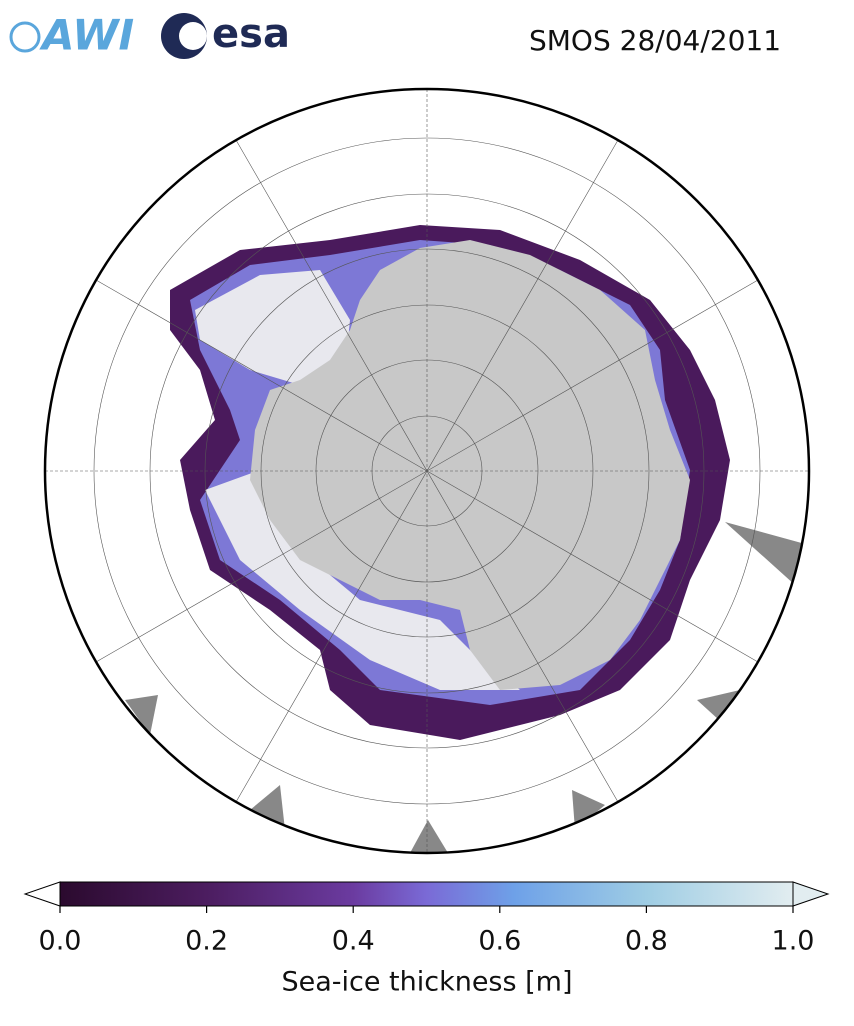 The image size is (854, 1026). Describe the element at coordinates (60, 941) in the screenshot. I see `colorbar-tick-label: 0.0` at that location.